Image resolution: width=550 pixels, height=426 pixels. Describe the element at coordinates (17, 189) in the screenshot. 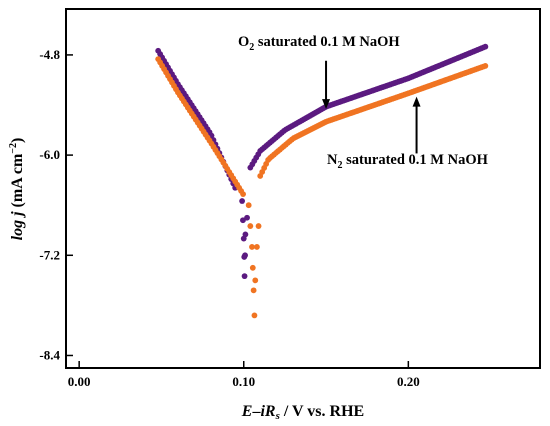

I see `y-axis-title: log j (mA cm−2)` at that location.